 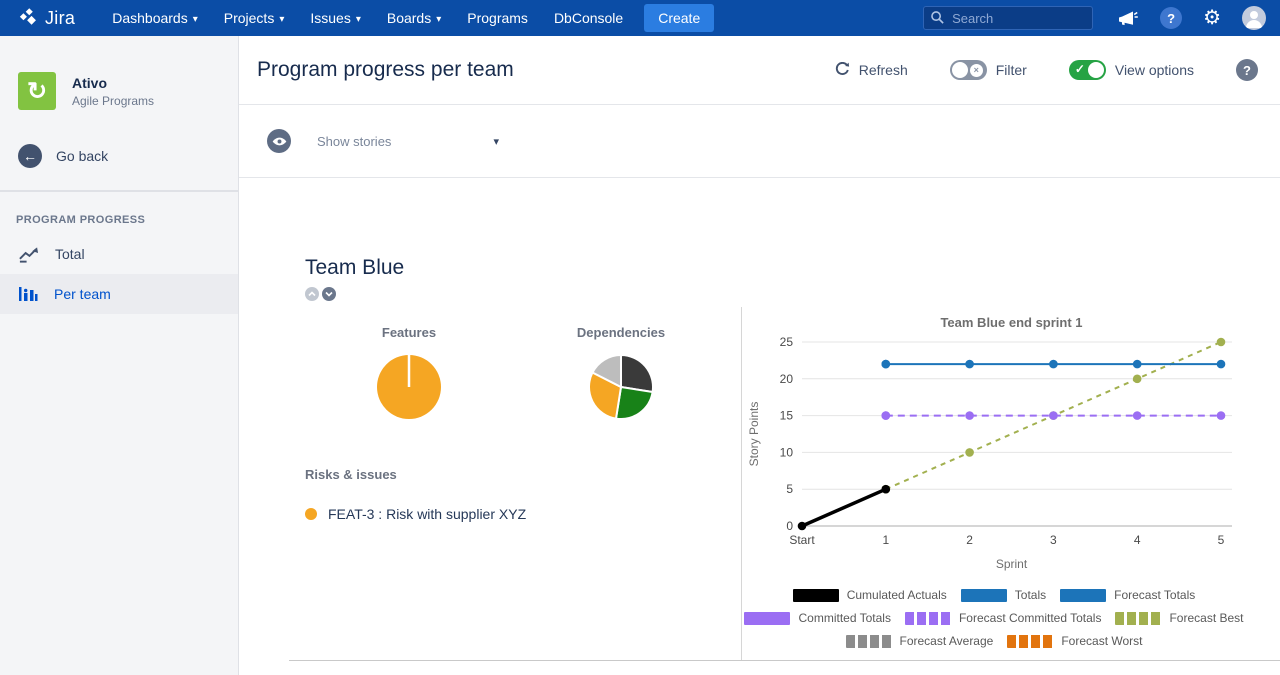 I want to click on eye-icon, so click(x=279, y=141).